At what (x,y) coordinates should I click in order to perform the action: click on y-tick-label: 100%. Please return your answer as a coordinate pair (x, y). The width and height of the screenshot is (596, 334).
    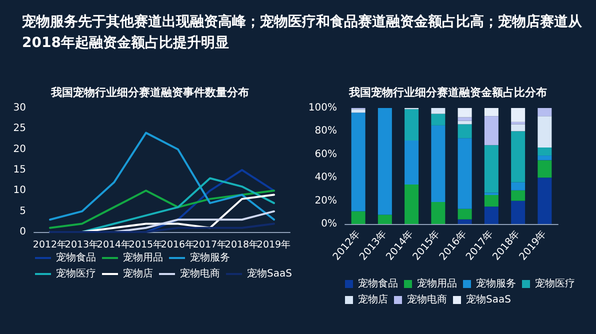
    Looking at the image, I should click on (322, 108).